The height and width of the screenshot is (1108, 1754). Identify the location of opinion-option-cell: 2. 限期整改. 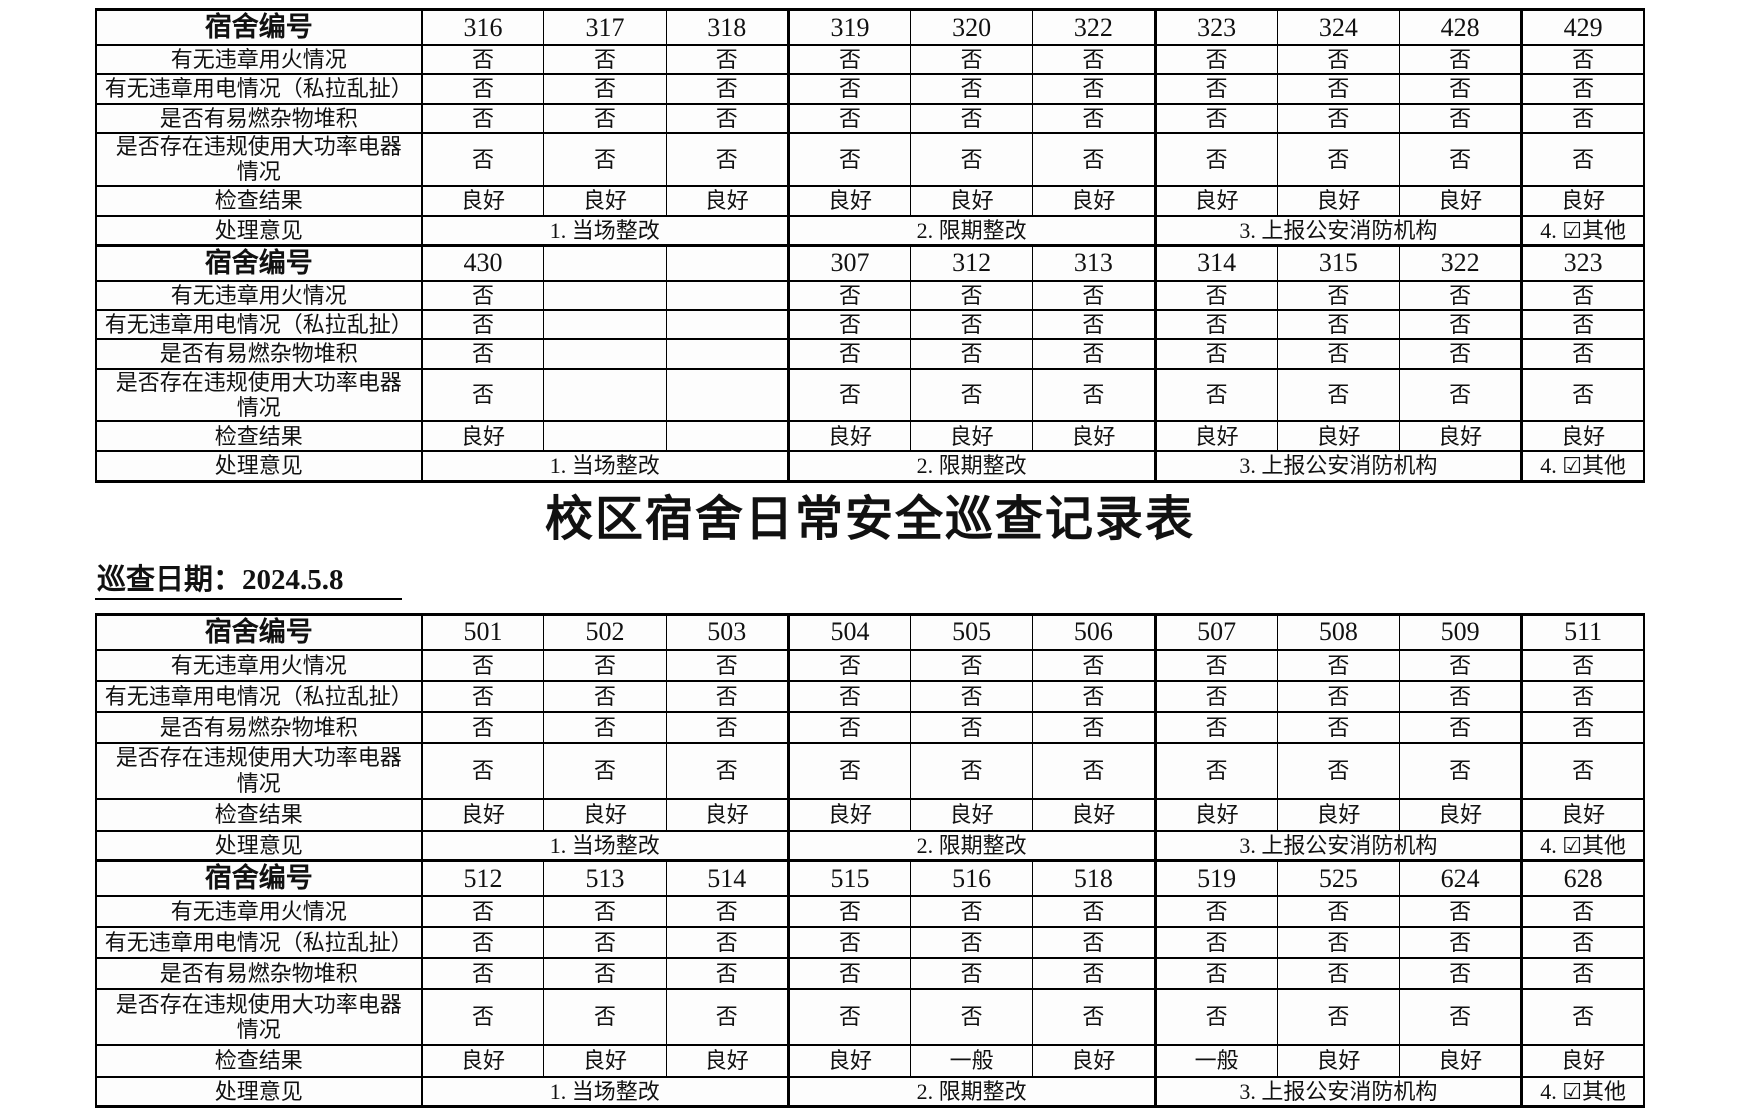
(972, 466).